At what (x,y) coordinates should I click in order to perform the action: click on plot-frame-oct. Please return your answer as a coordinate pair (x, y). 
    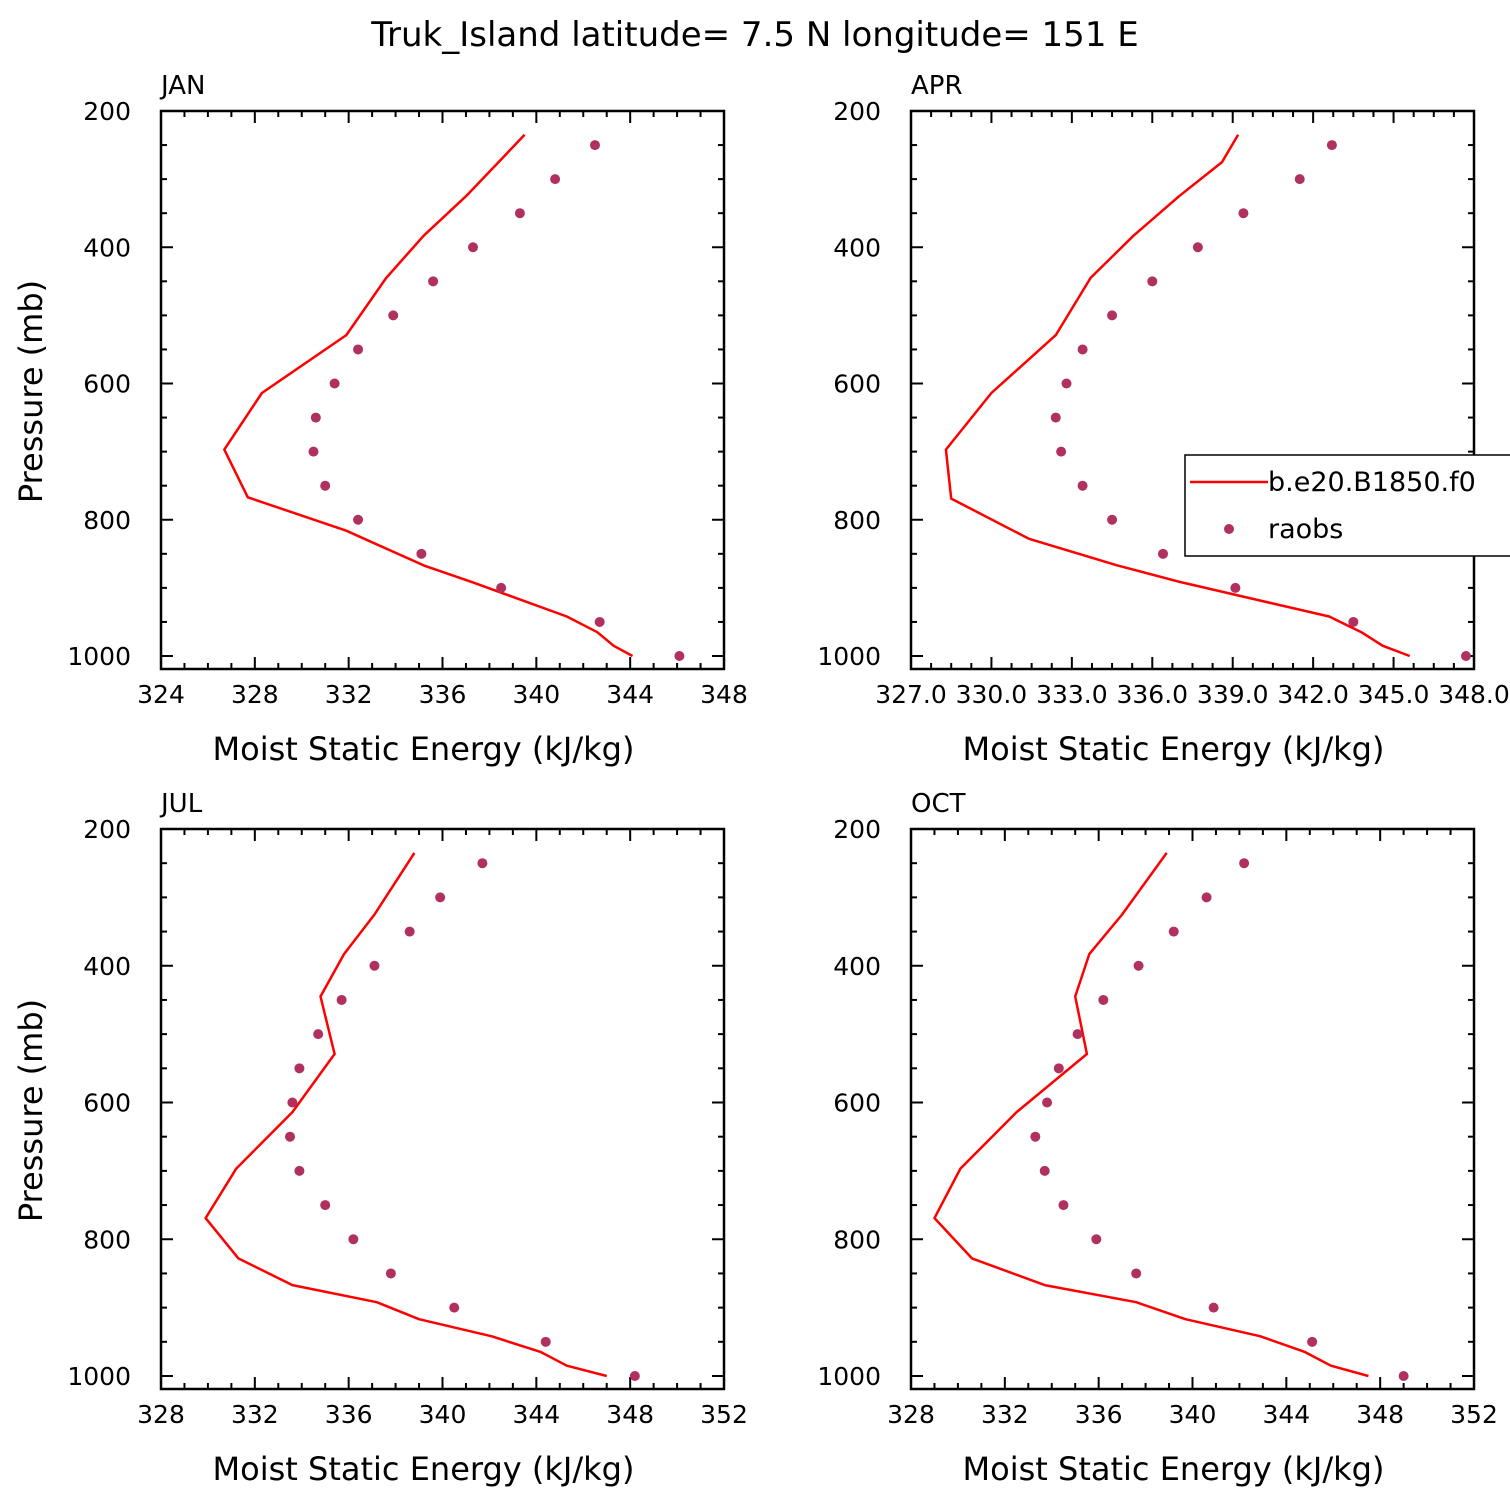
    Looking at the image, I should click on (1192, 1109).